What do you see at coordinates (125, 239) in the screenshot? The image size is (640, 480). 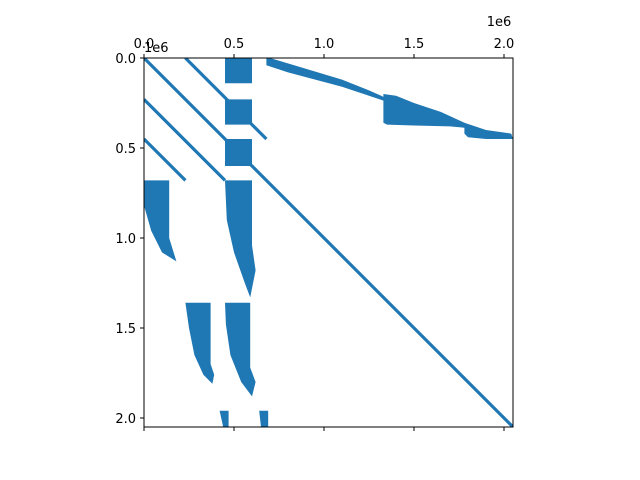 I see `y-tick-label: 1.0` at bounding box center [125, 239].